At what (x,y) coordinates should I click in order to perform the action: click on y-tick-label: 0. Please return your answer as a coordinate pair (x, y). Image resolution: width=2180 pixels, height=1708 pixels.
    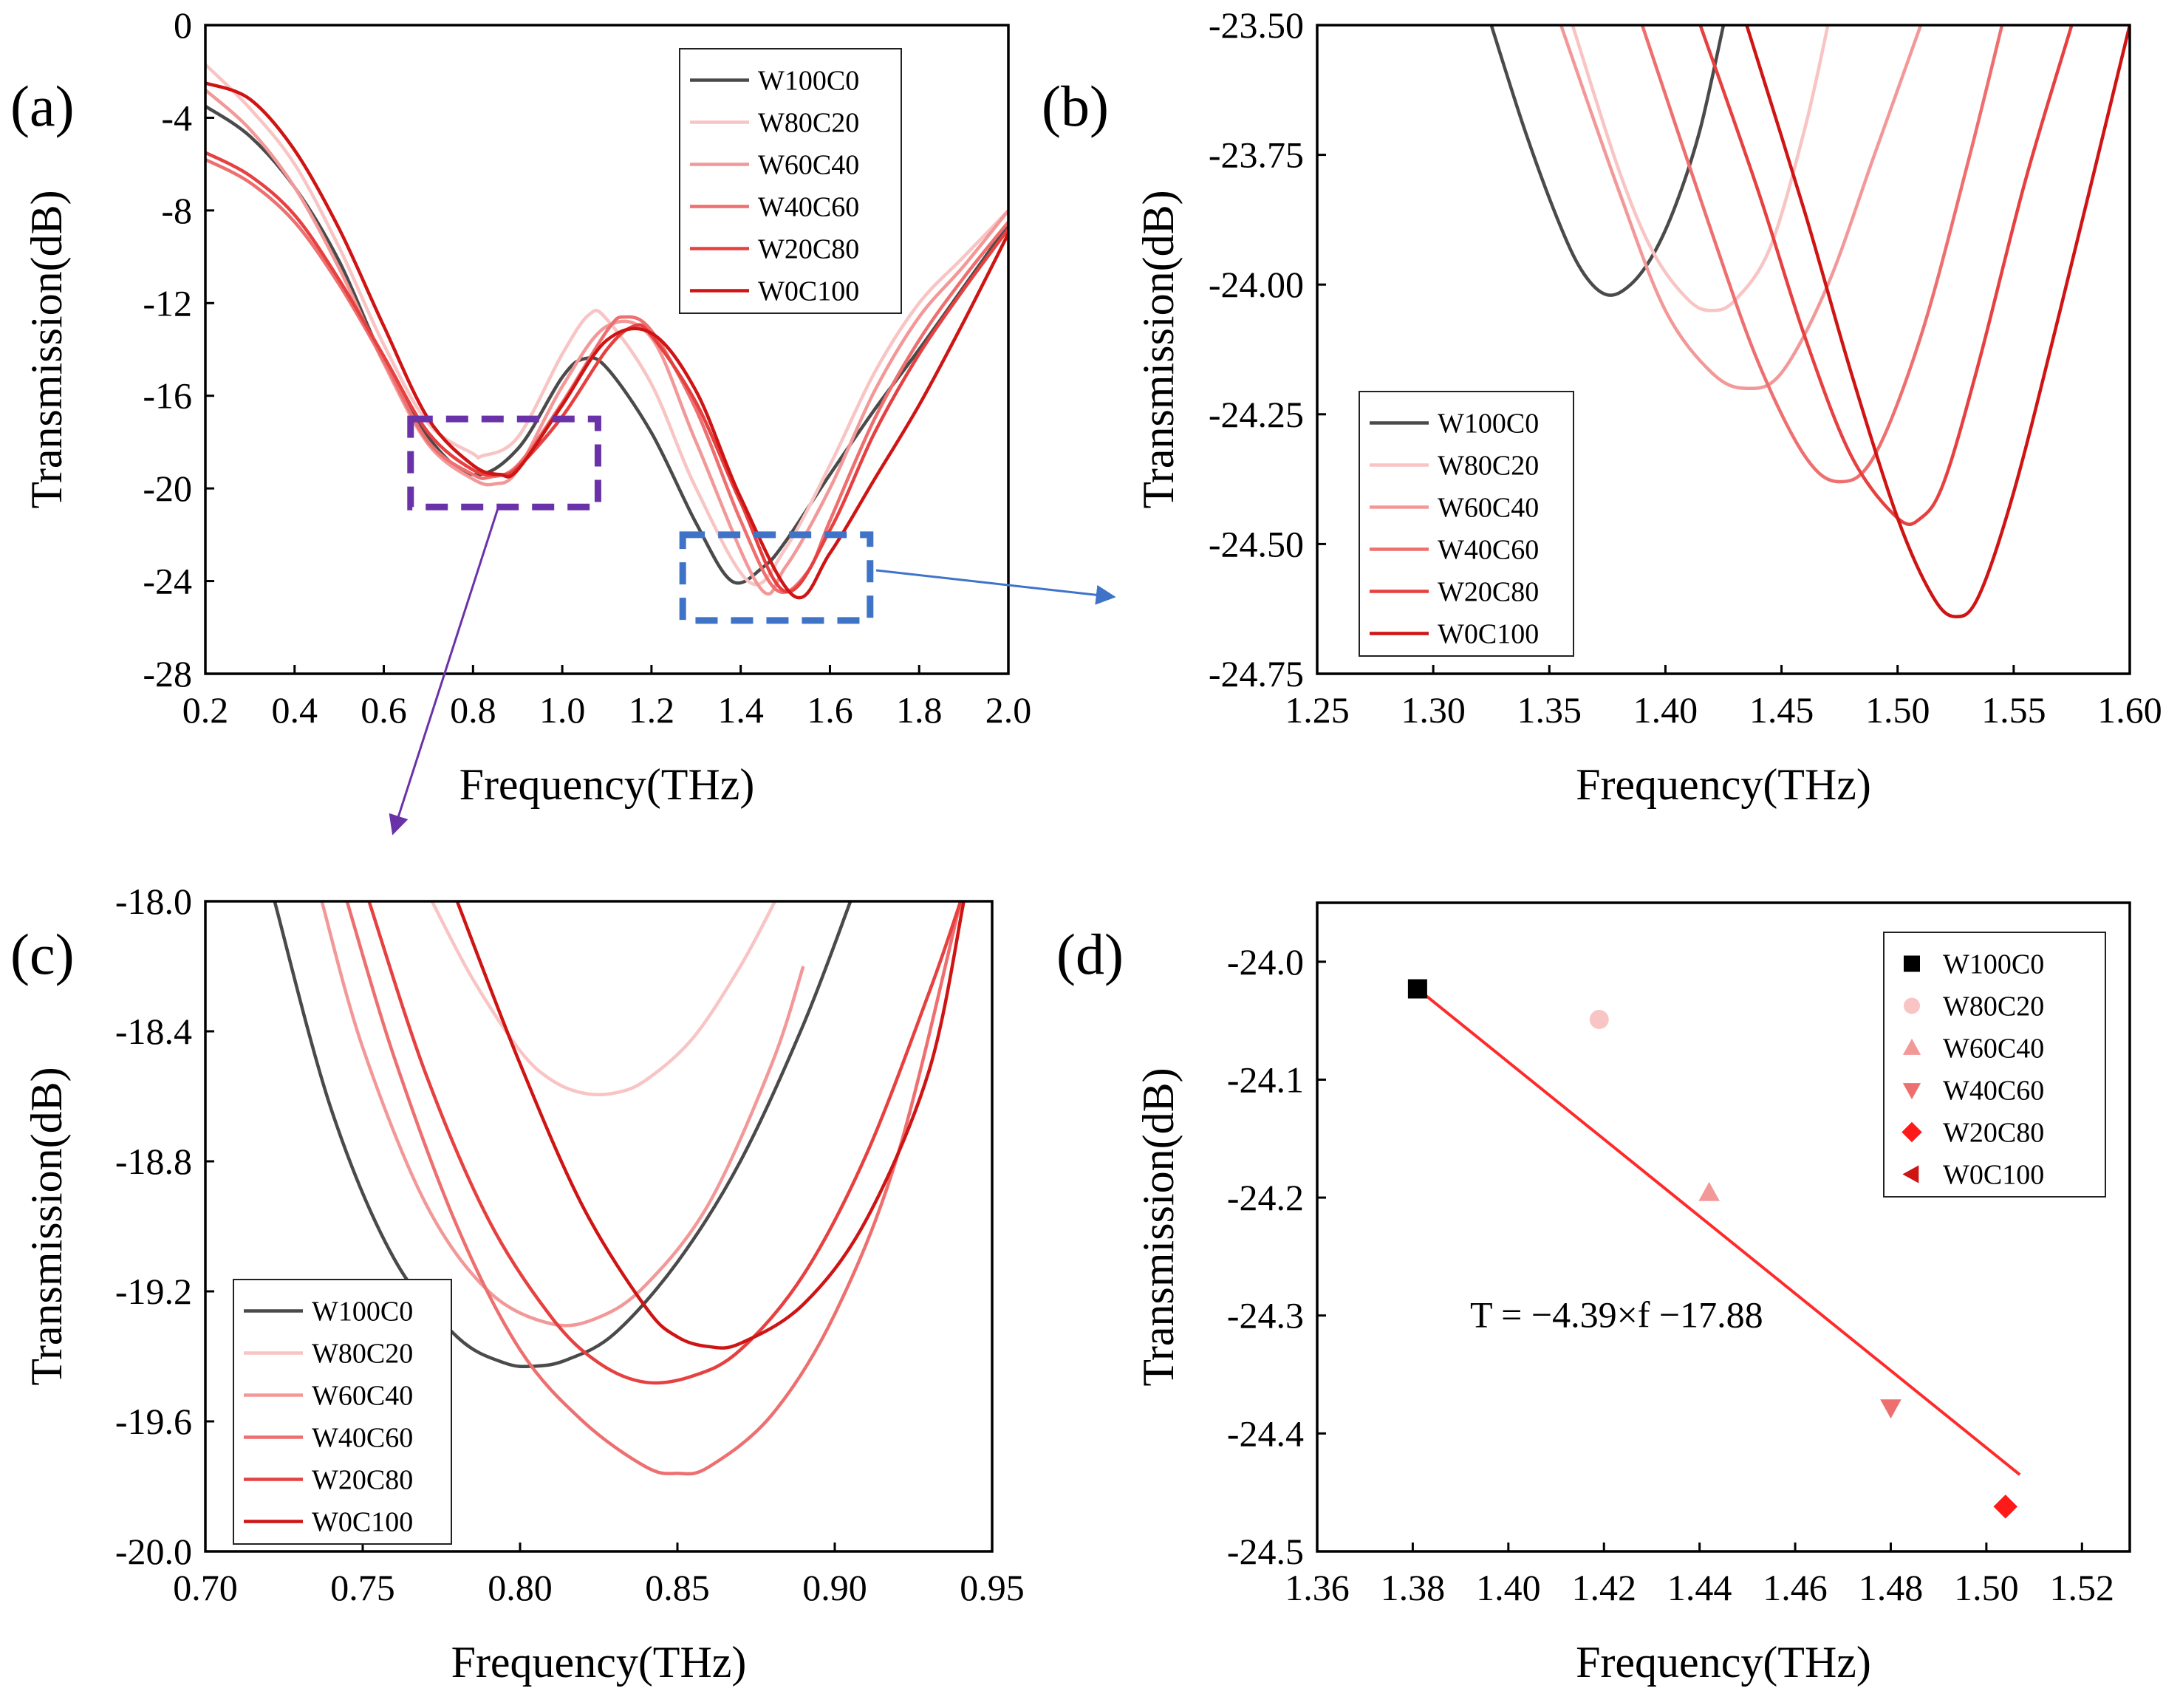
    Looking at the image, I should click on (183, 25).